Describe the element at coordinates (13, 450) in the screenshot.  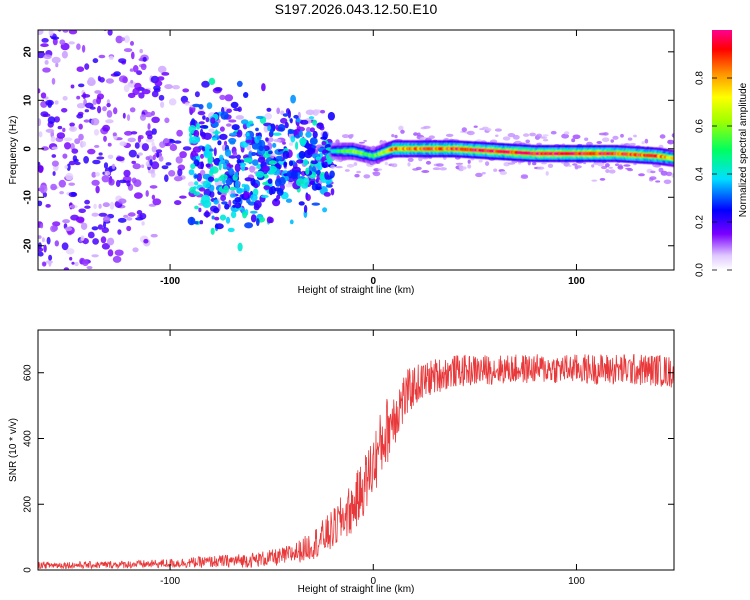
I see `snr-ylabel: SNR (10 * v/v)` at that location.